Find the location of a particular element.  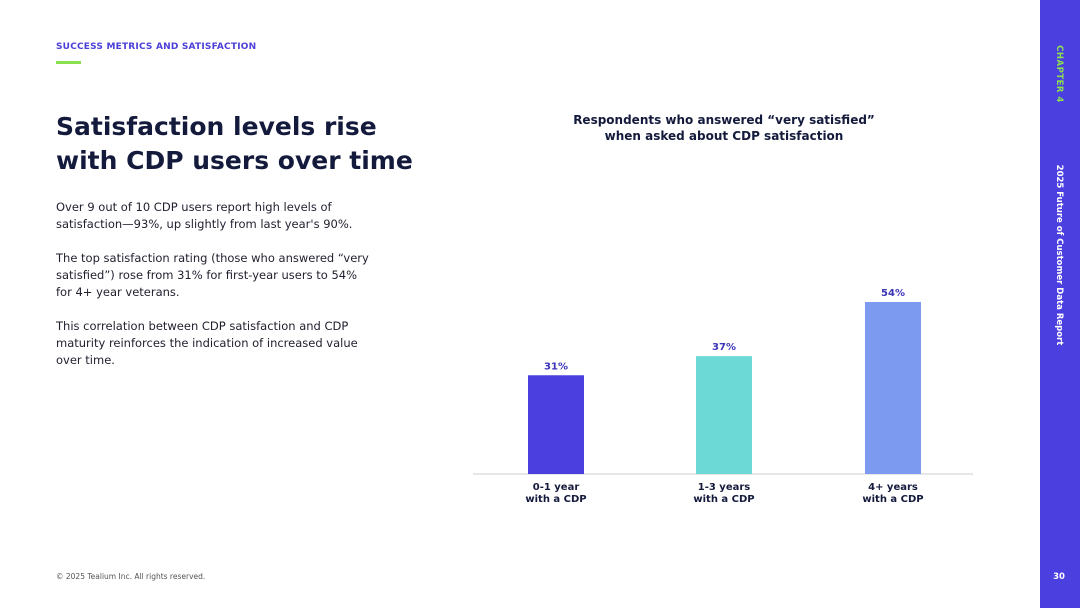

report-title-text: 2025 Future of Customer Data Report is located at coordinates (1059, 255).